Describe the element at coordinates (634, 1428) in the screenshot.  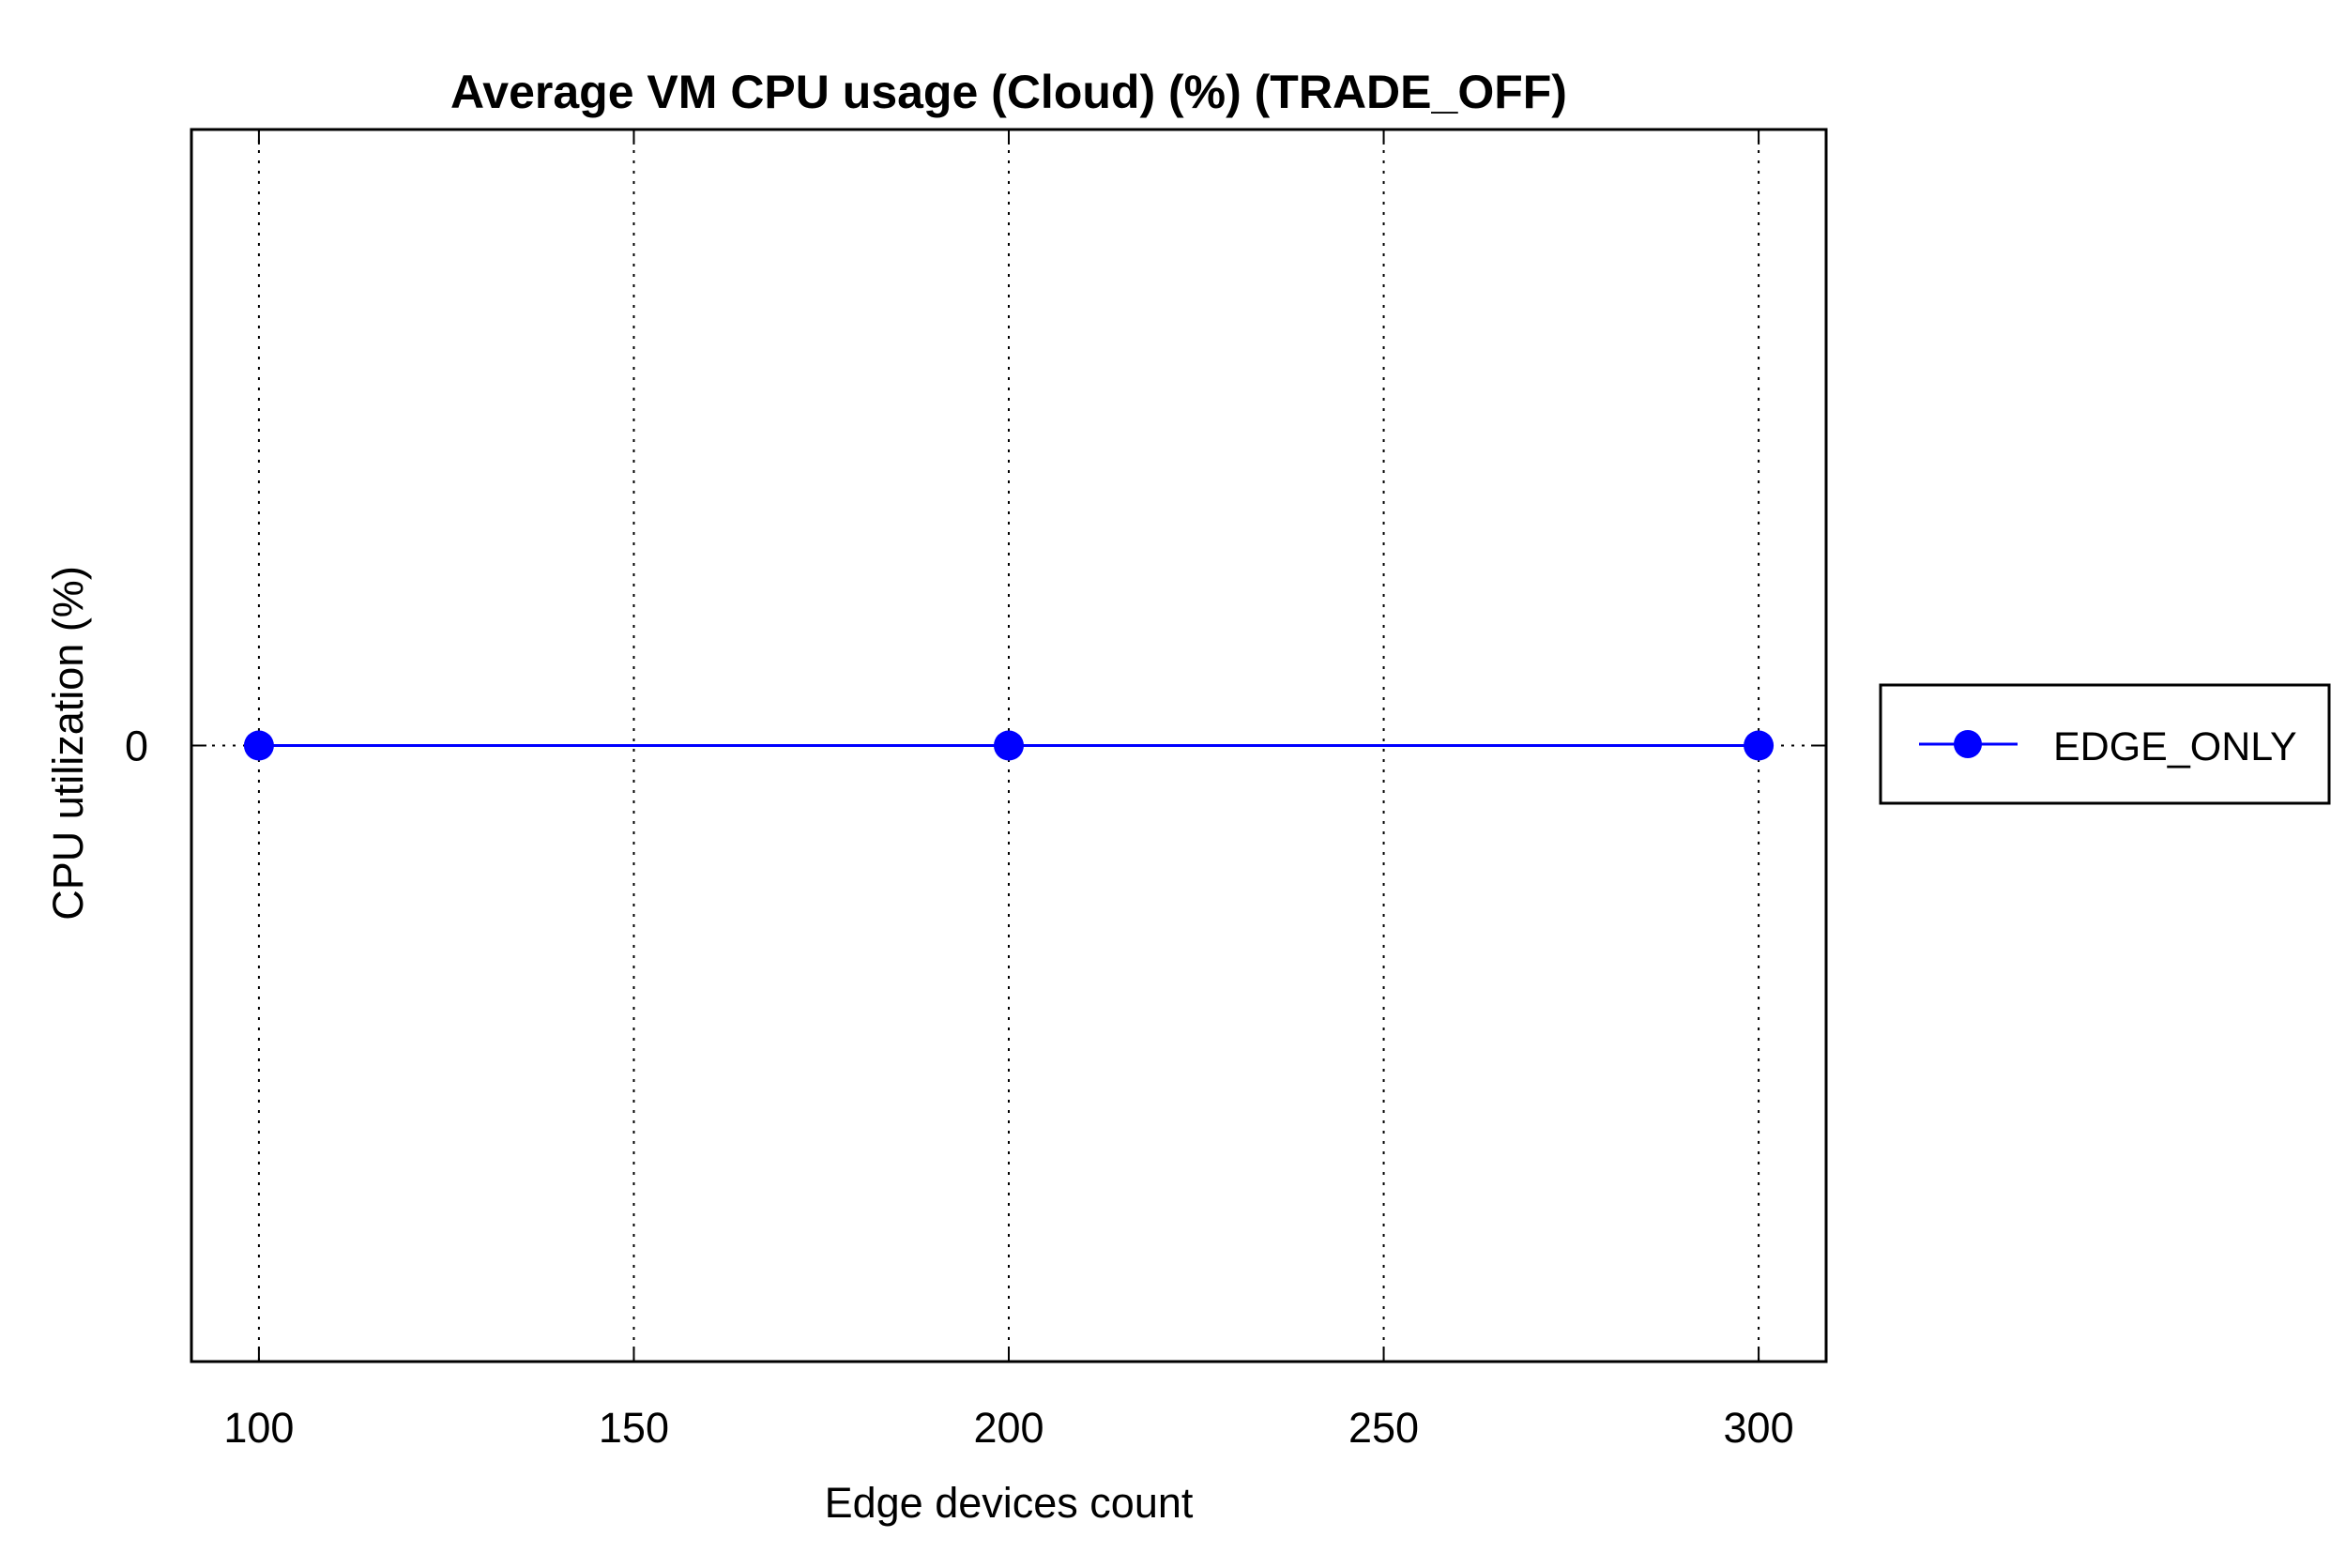
I see `x-tick-label: 150` at that location.